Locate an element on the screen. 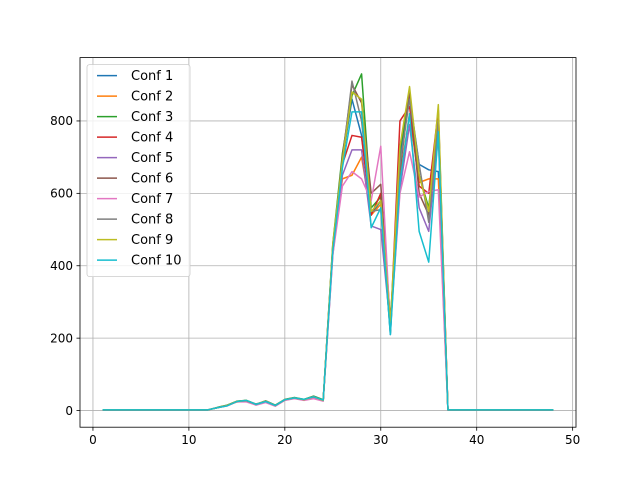 The image size is (640, 480). legend-label-conf-9: Conf 9 is located at coordinates (152, 240).